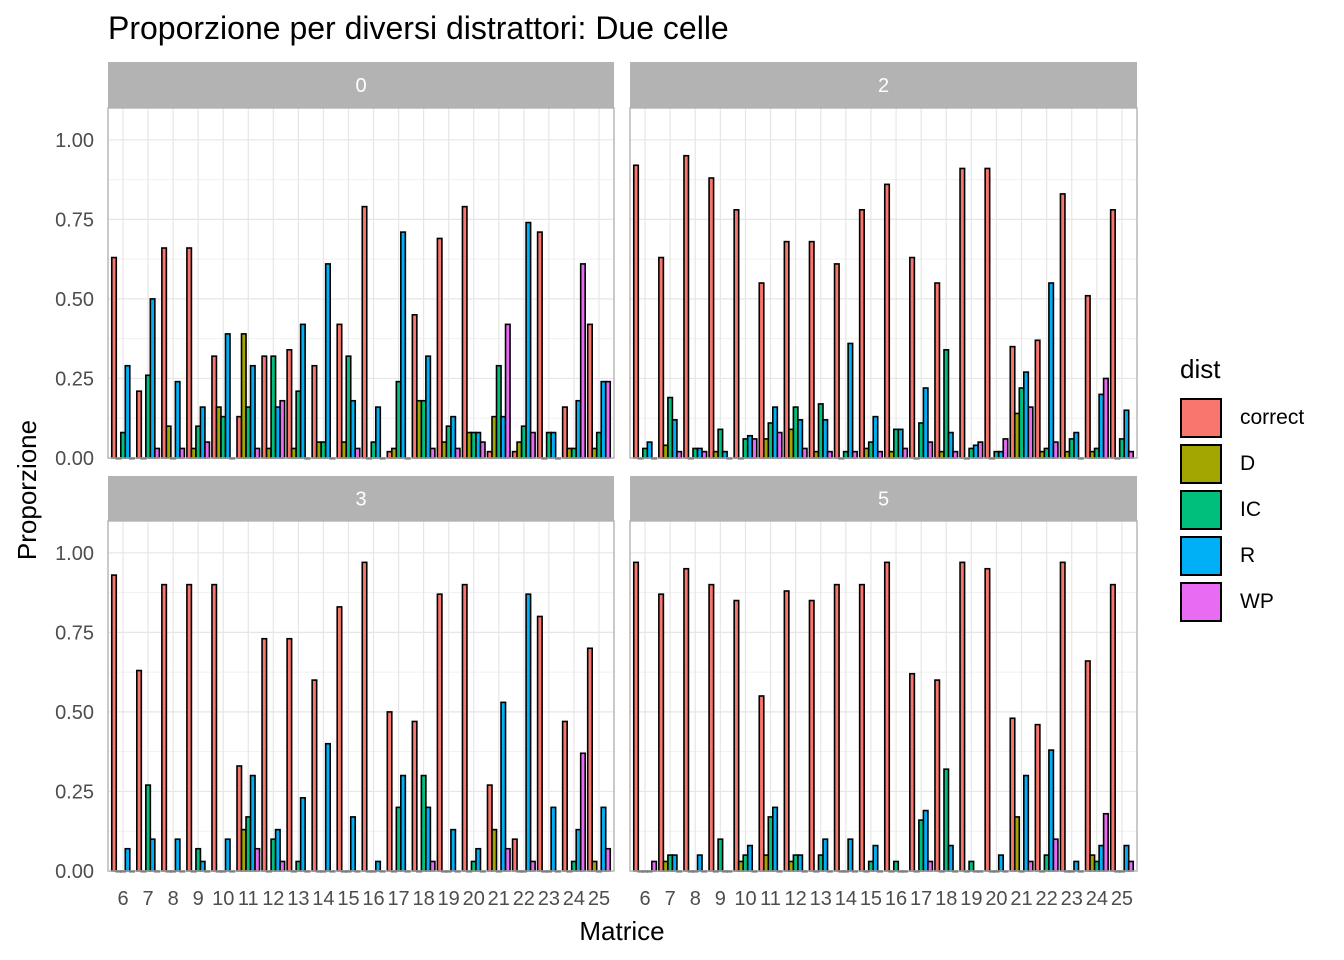 Image resolution: width=1344 pixels, height=960 pixels. Describe the element at coordinates (327, 361) in the screenshot. I see `bar-0-14-R` at that location.